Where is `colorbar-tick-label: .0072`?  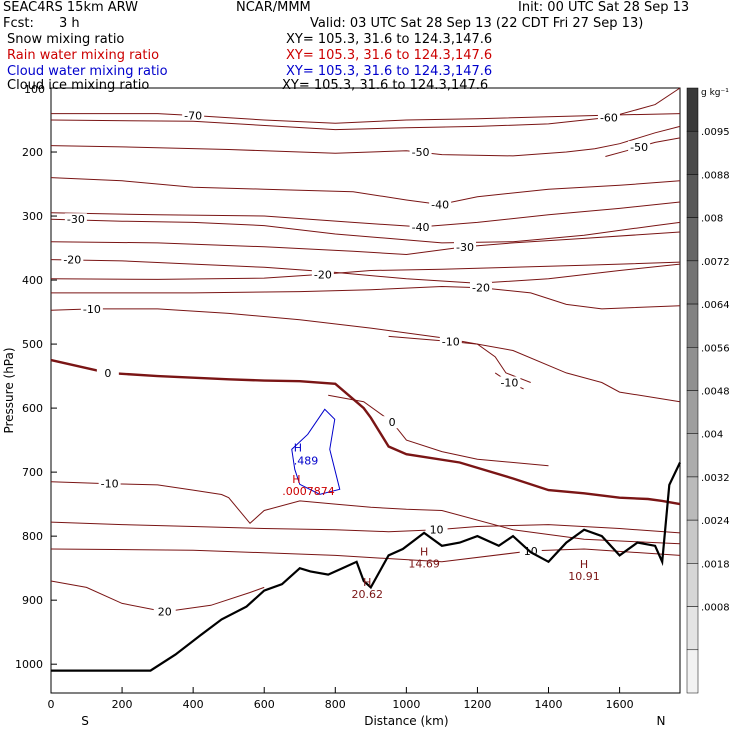 colorbar-tick-label: .0072 is located at coordinates (715, 262).